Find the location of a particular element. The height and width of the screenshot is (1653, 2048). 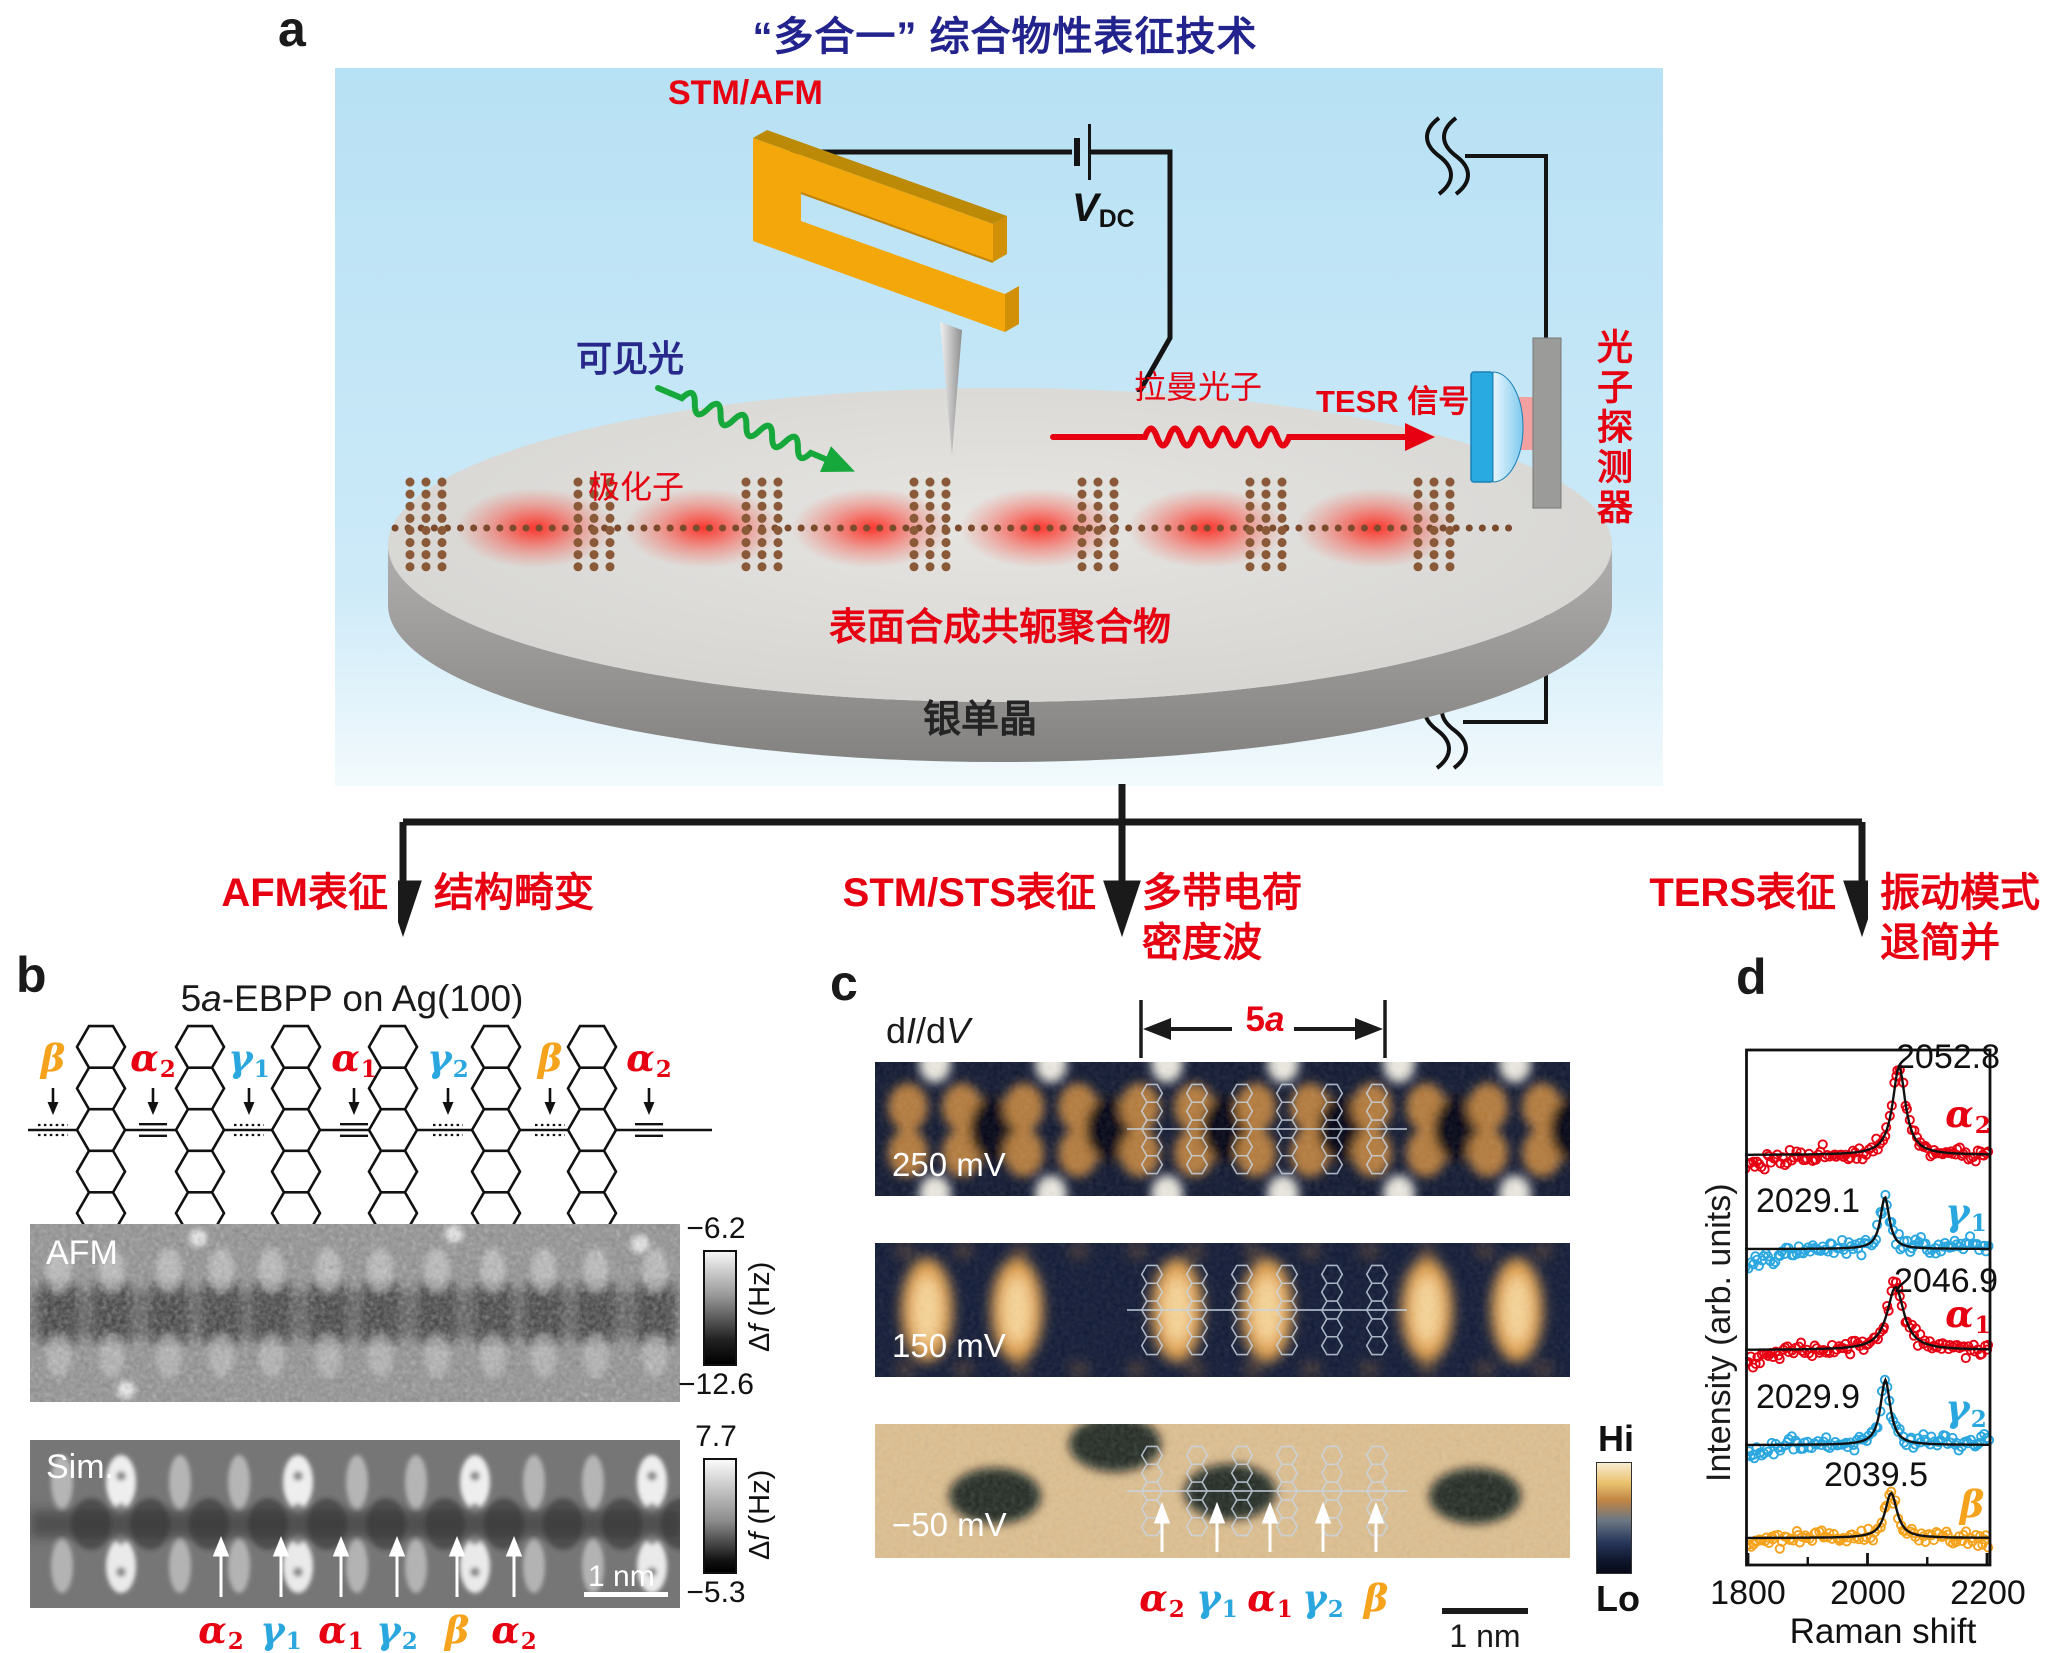

lens-mount-icon is located at coordinates (1482, 427).